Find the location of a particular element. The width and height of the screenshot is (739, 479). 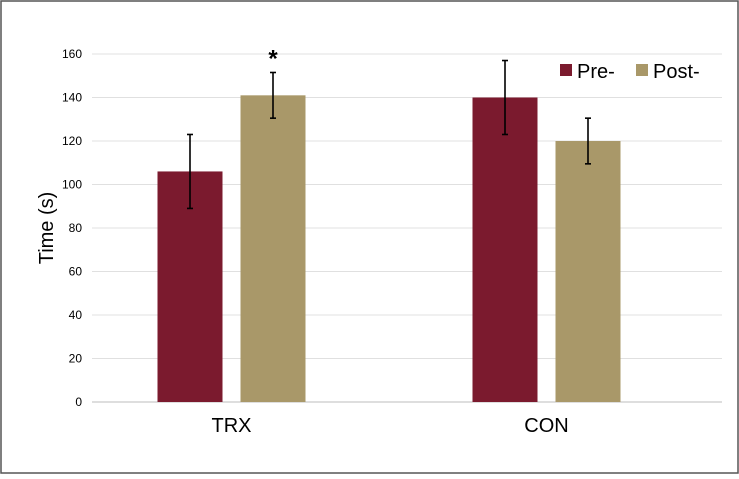

x-tick-label: CON is located at coordinates (546, 426).